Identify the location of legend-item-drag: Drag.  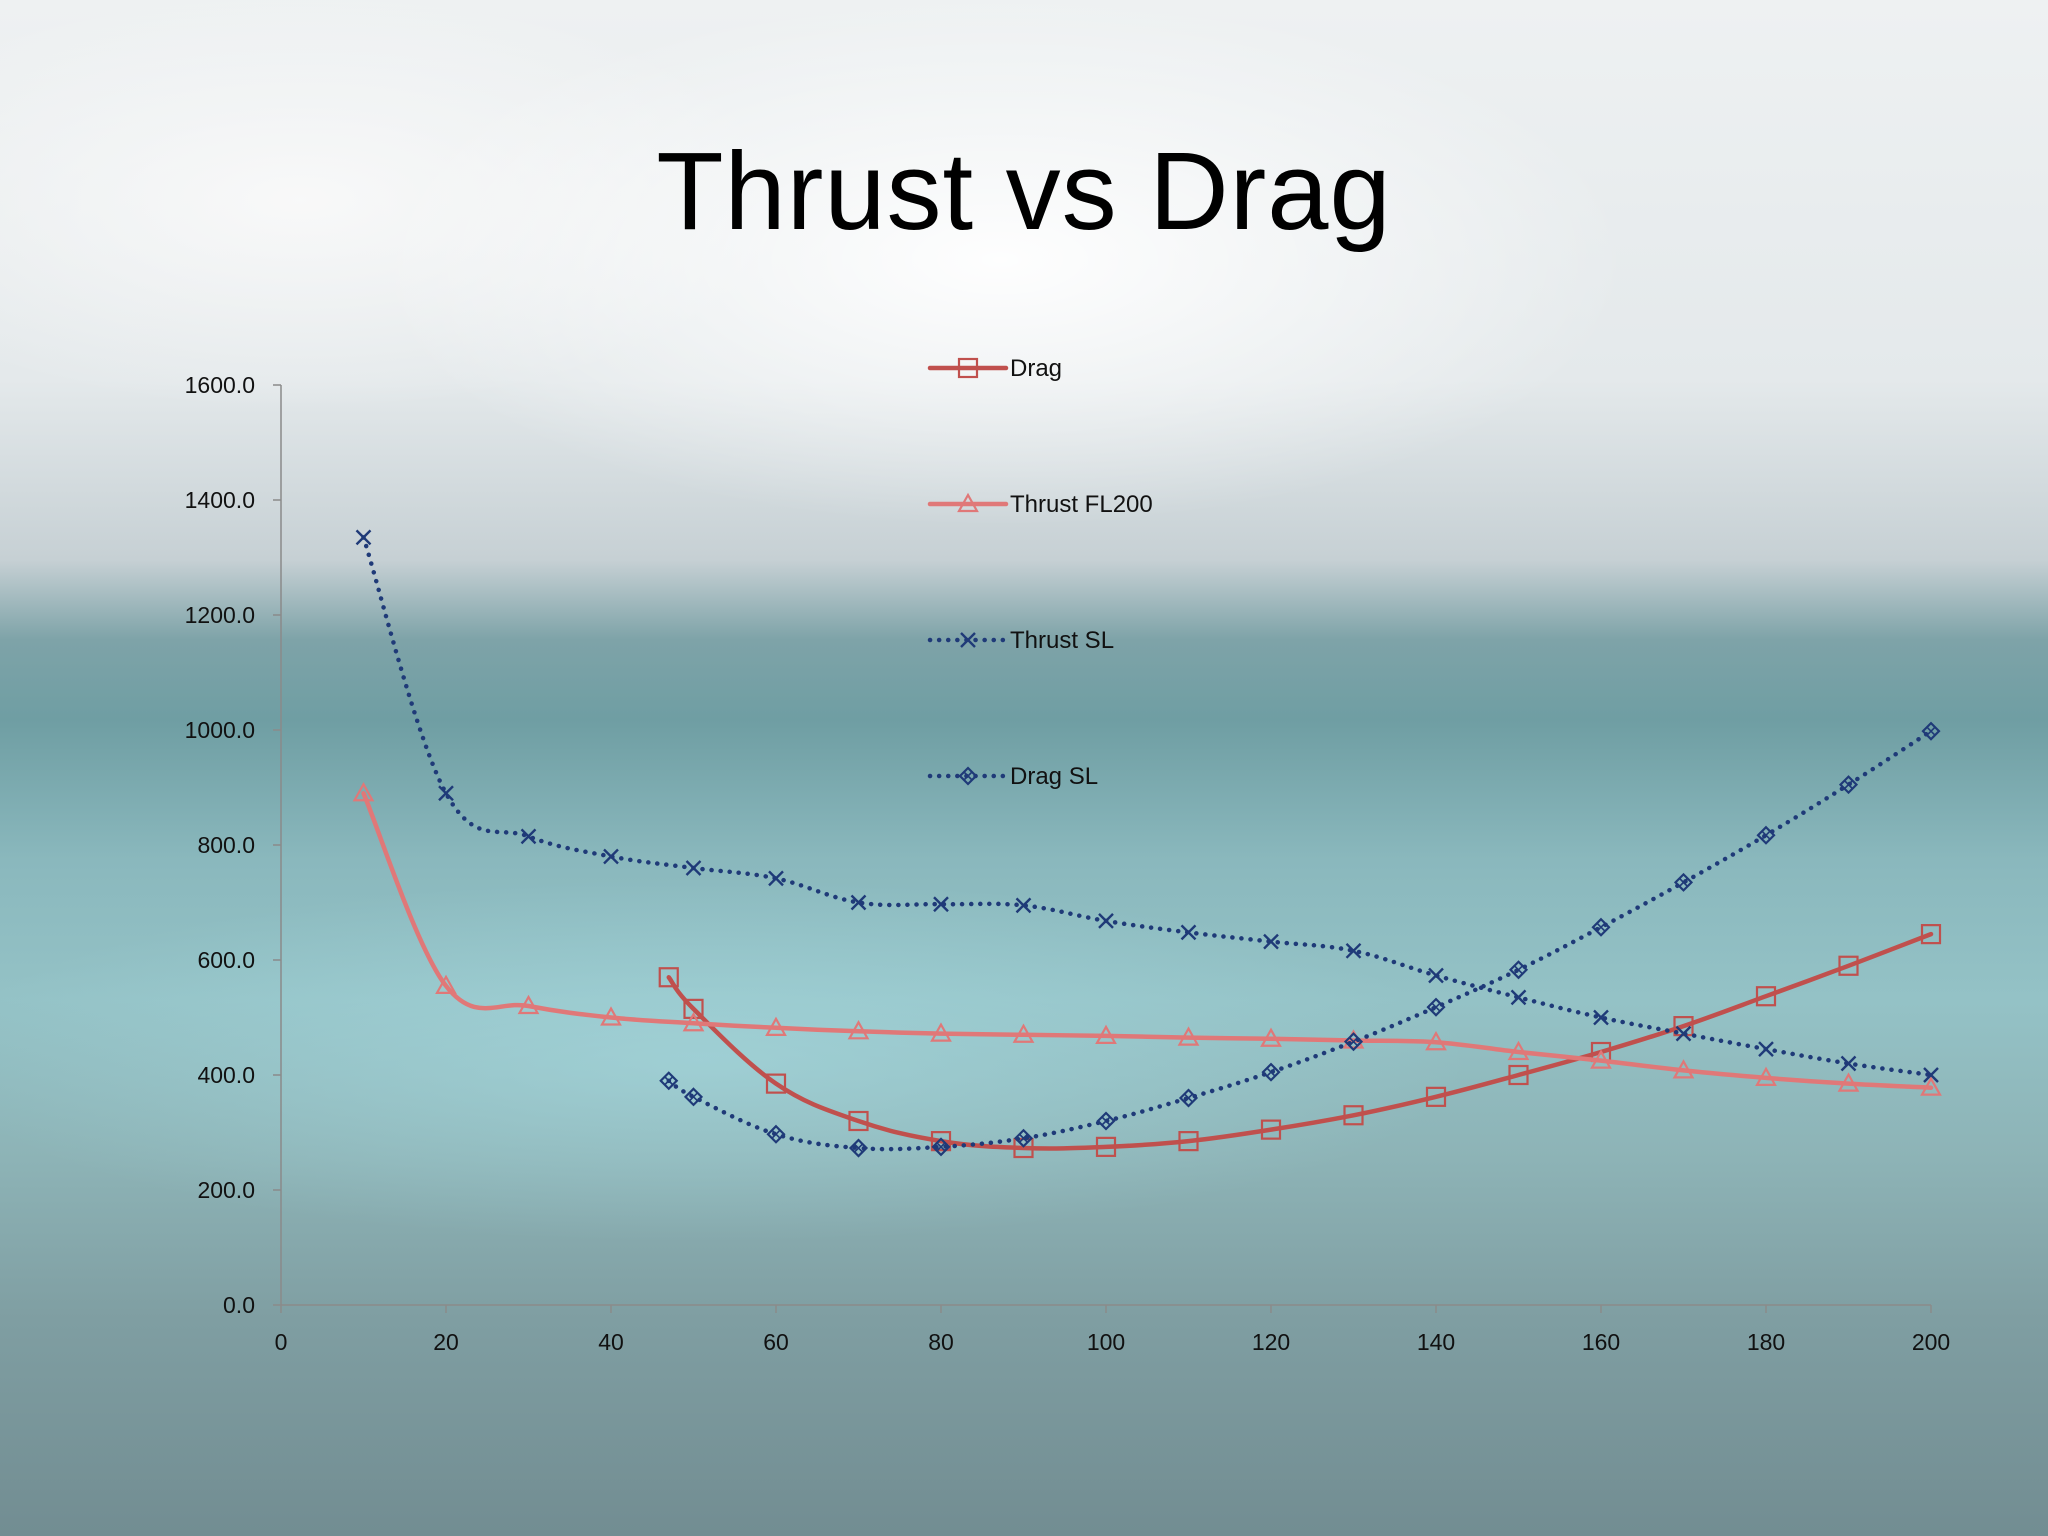
(994, 368).